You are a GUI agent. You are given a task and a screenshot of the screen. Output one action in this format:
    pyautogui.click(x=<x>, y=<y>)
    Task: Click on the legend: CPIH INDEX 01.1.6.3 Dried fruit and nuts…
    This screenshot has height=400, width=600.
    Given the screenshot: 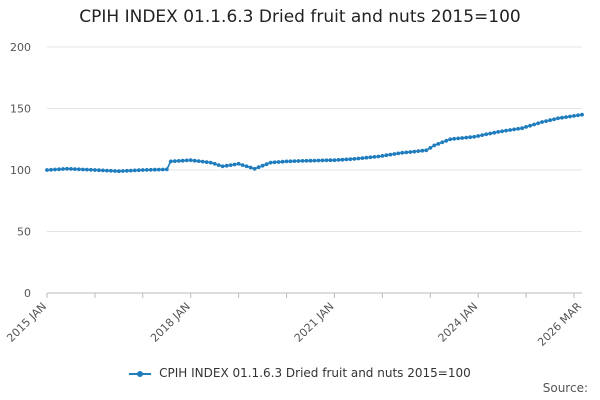 What is the action you would take?
    pyautogui.click(x=300, y=373)
    